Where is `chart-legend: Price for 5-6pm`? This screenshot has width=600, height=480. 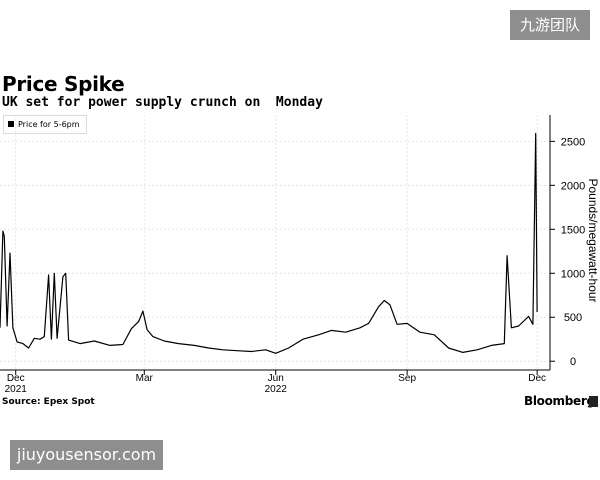 chart-legend: Price for 5-6pm is located at coordinates (45, 124).